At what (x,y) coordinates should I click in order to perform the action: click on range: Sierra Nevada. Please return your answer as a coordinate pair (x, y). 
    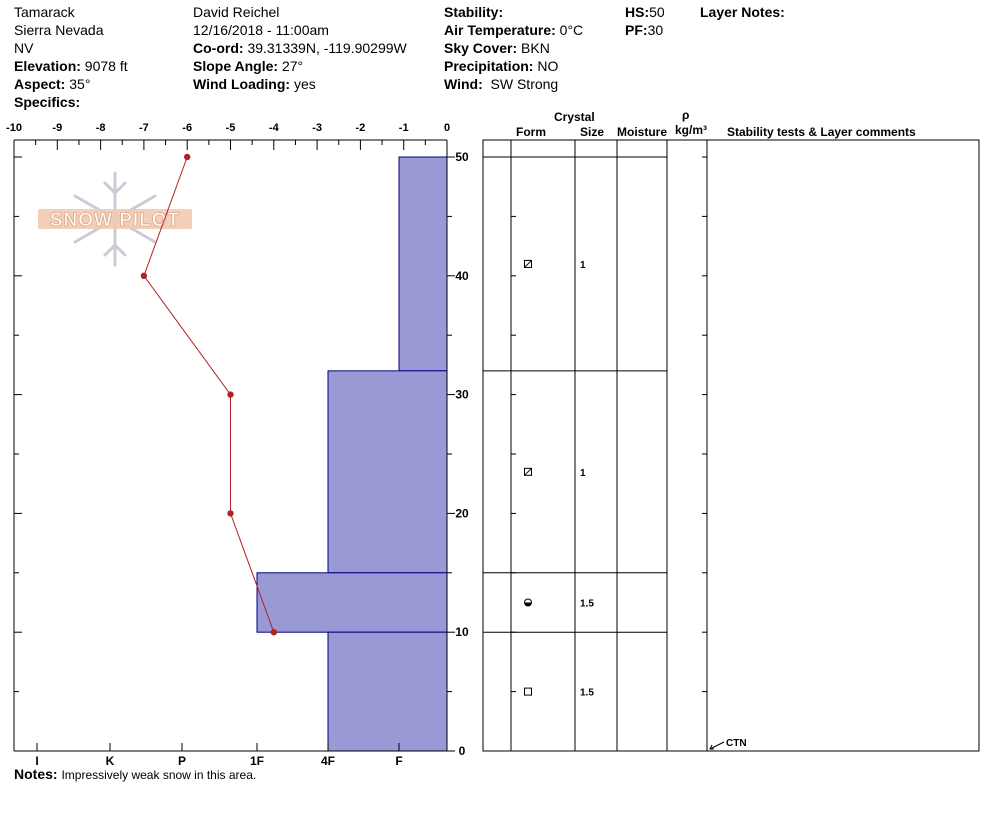
    Looking at the image, I should click on (59, 30).